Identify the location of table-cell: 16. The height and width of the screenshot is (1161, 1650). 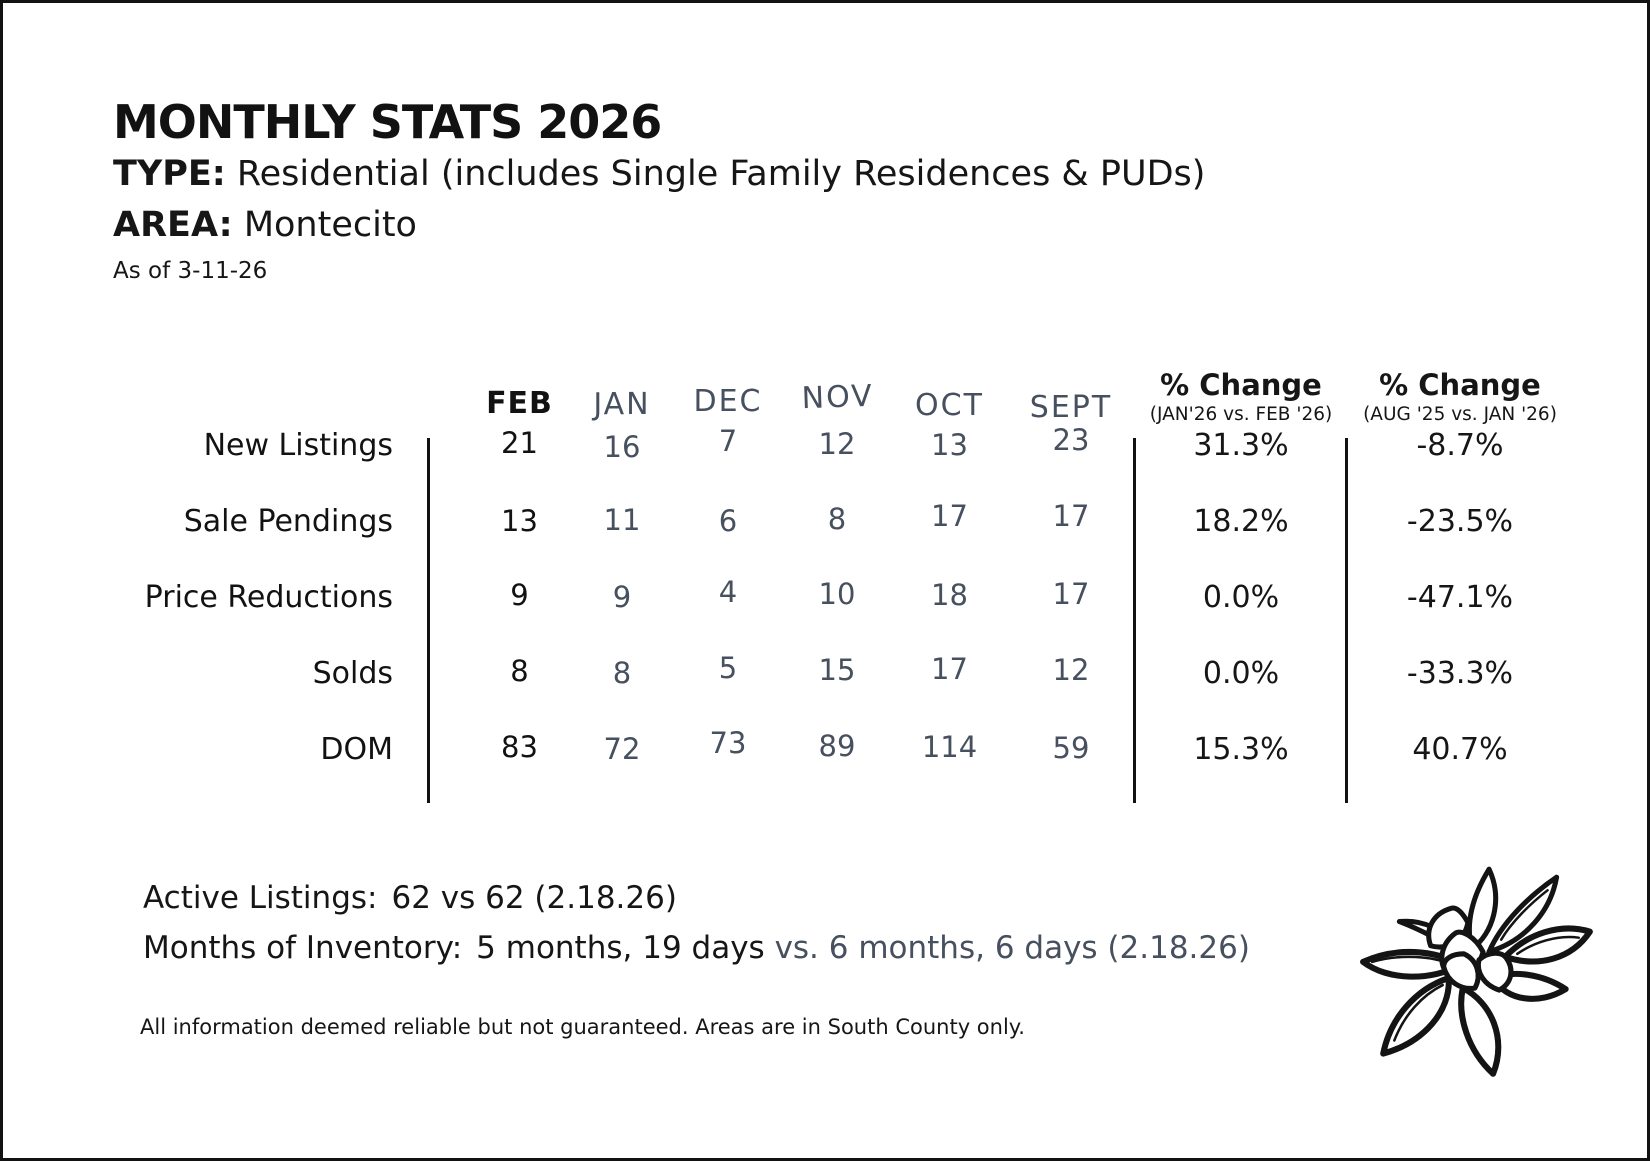
(622, 447).